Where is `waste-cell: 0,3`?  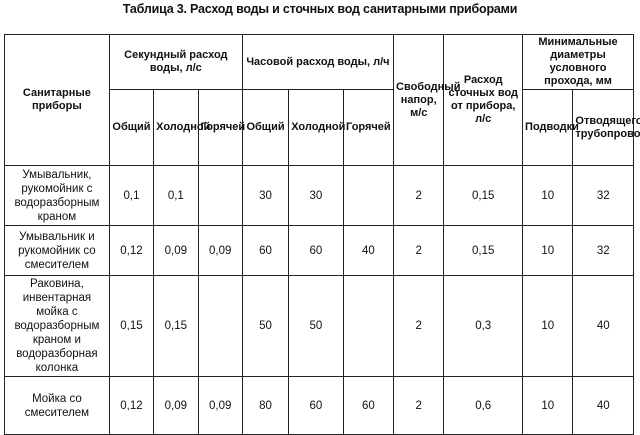 waste-cell: 0,3 is located at coordinates (483, 326).